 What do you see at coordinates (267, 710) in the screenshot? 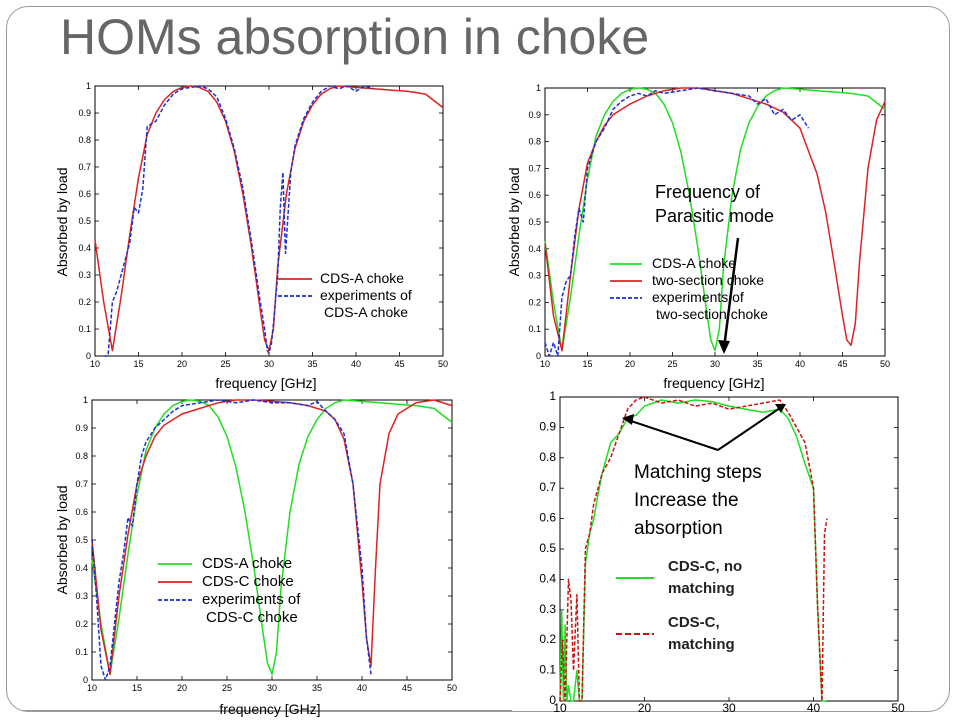
I see `footer-divider` at bounding box center [267, 710].